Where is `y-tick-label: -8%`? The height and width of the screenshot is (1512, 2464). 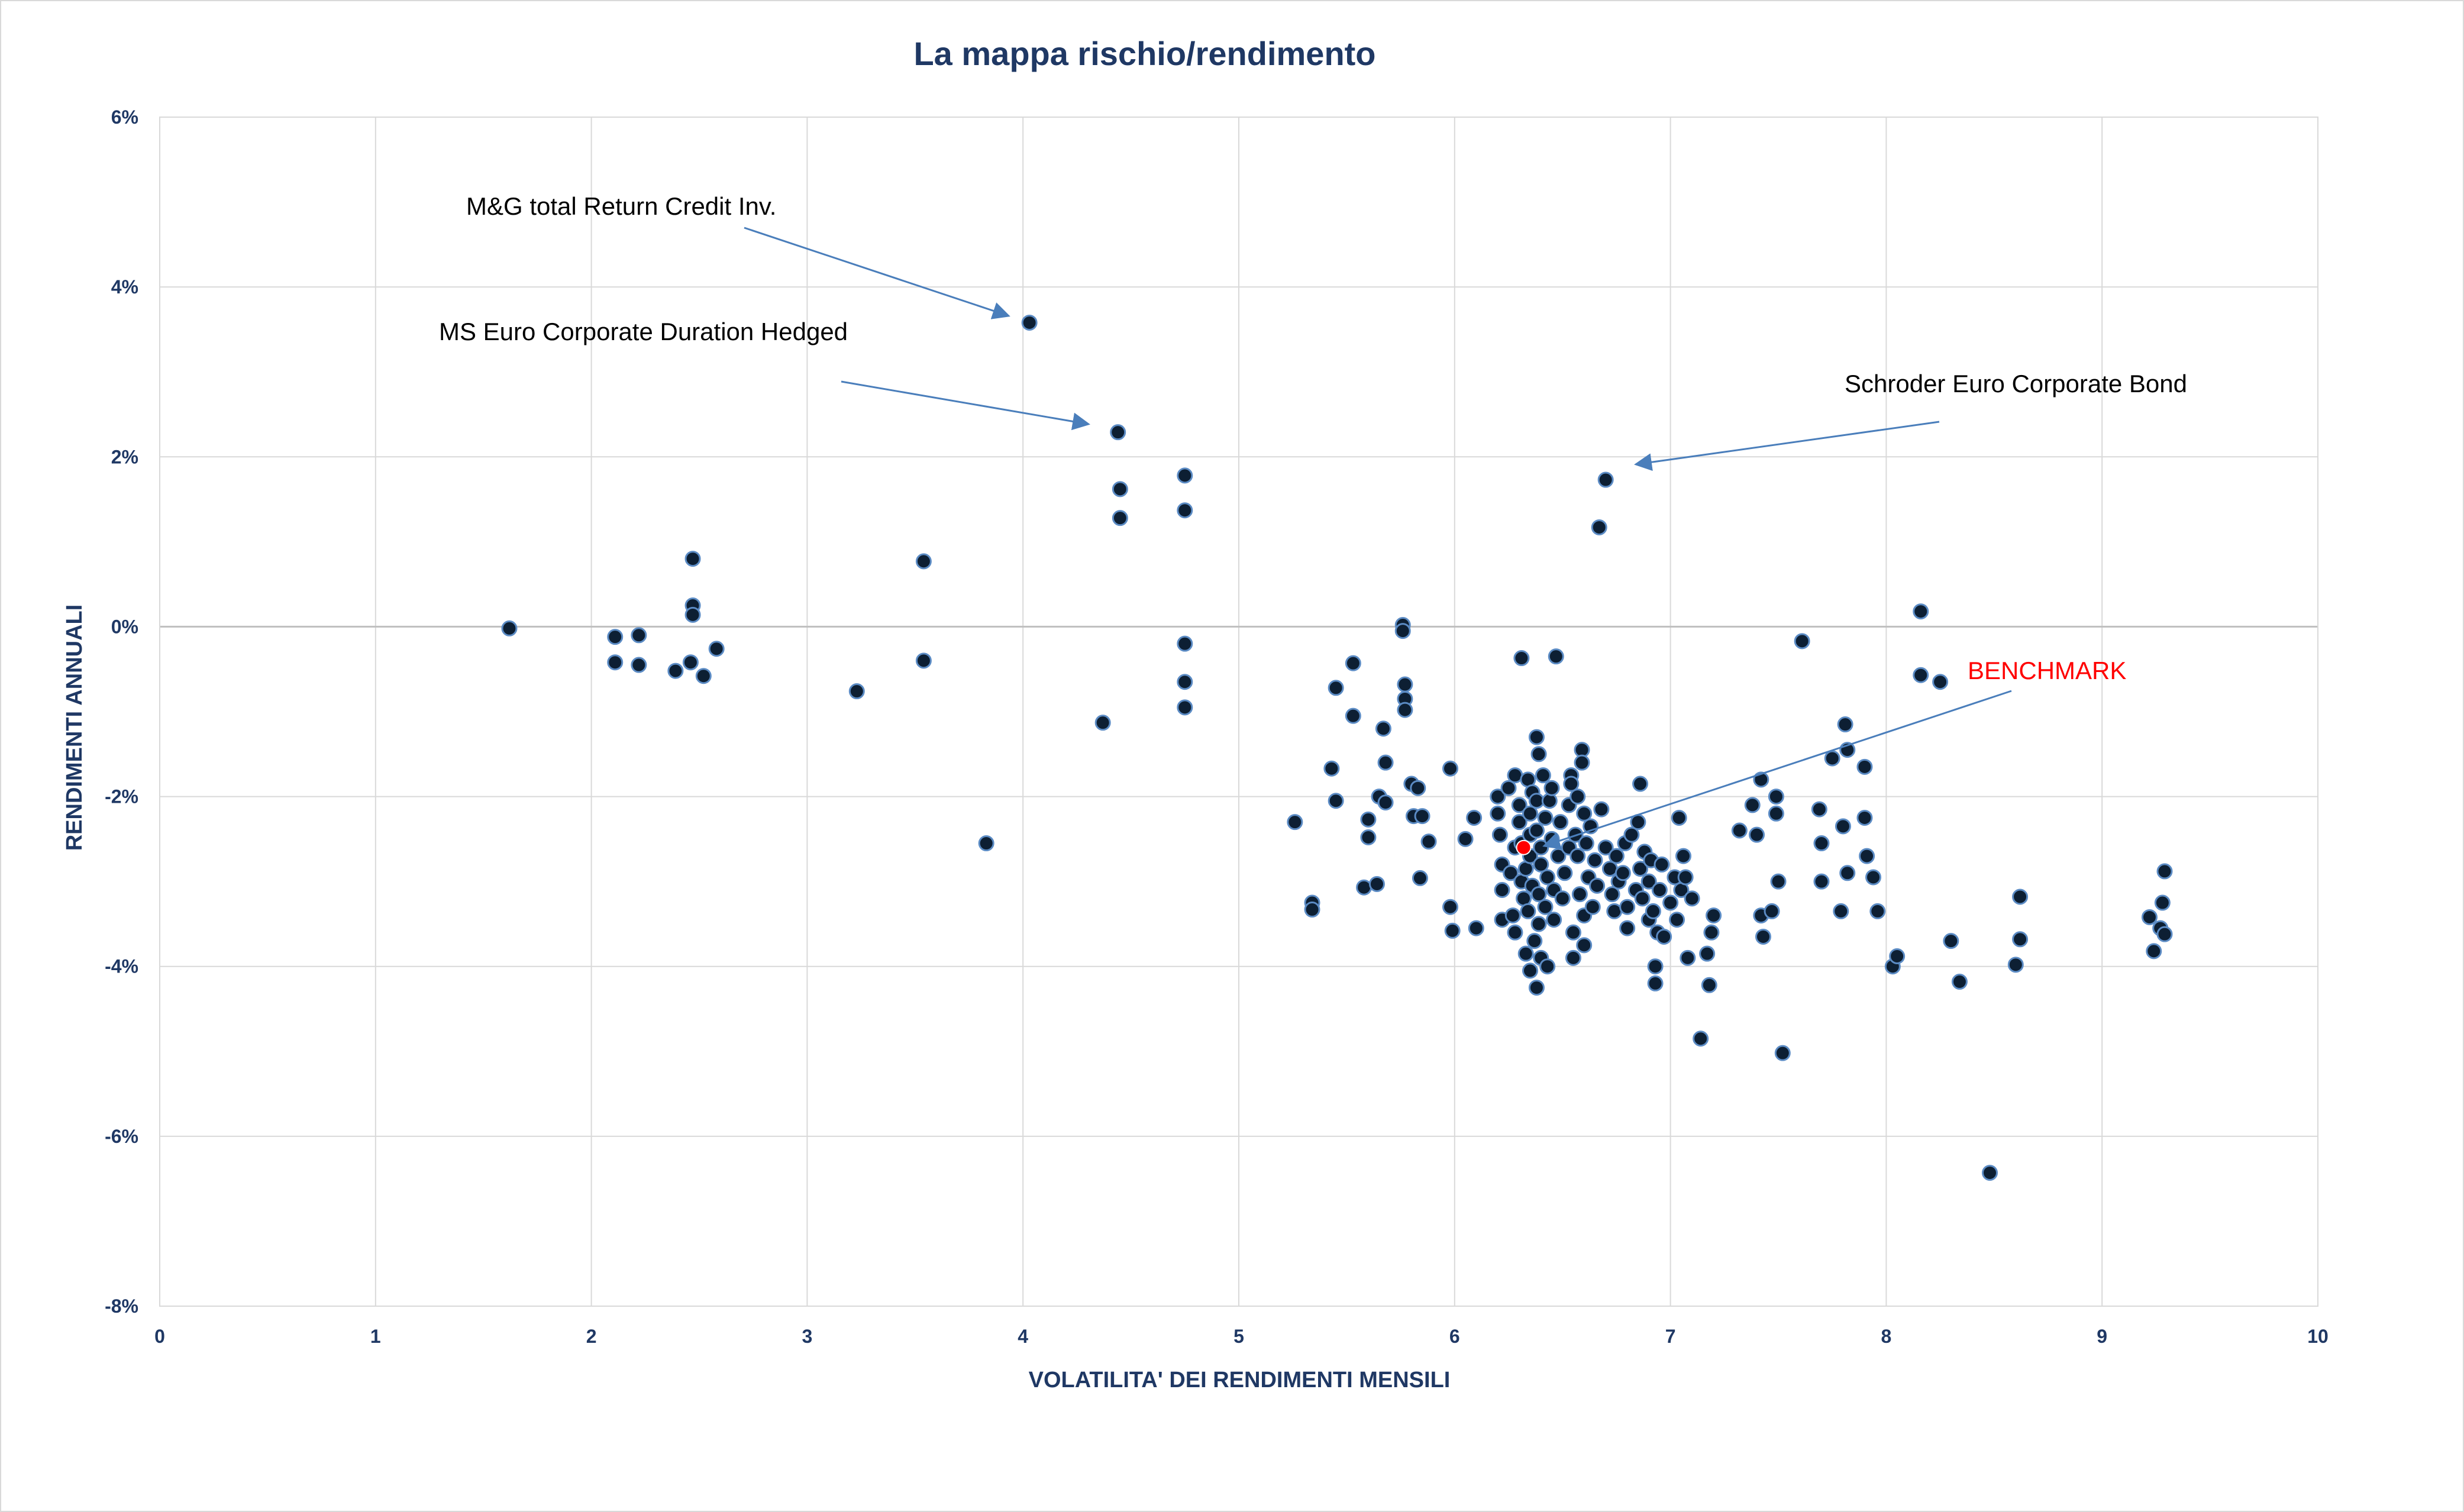 y-tick-label: -8% is located at coordinates (122, 1306).